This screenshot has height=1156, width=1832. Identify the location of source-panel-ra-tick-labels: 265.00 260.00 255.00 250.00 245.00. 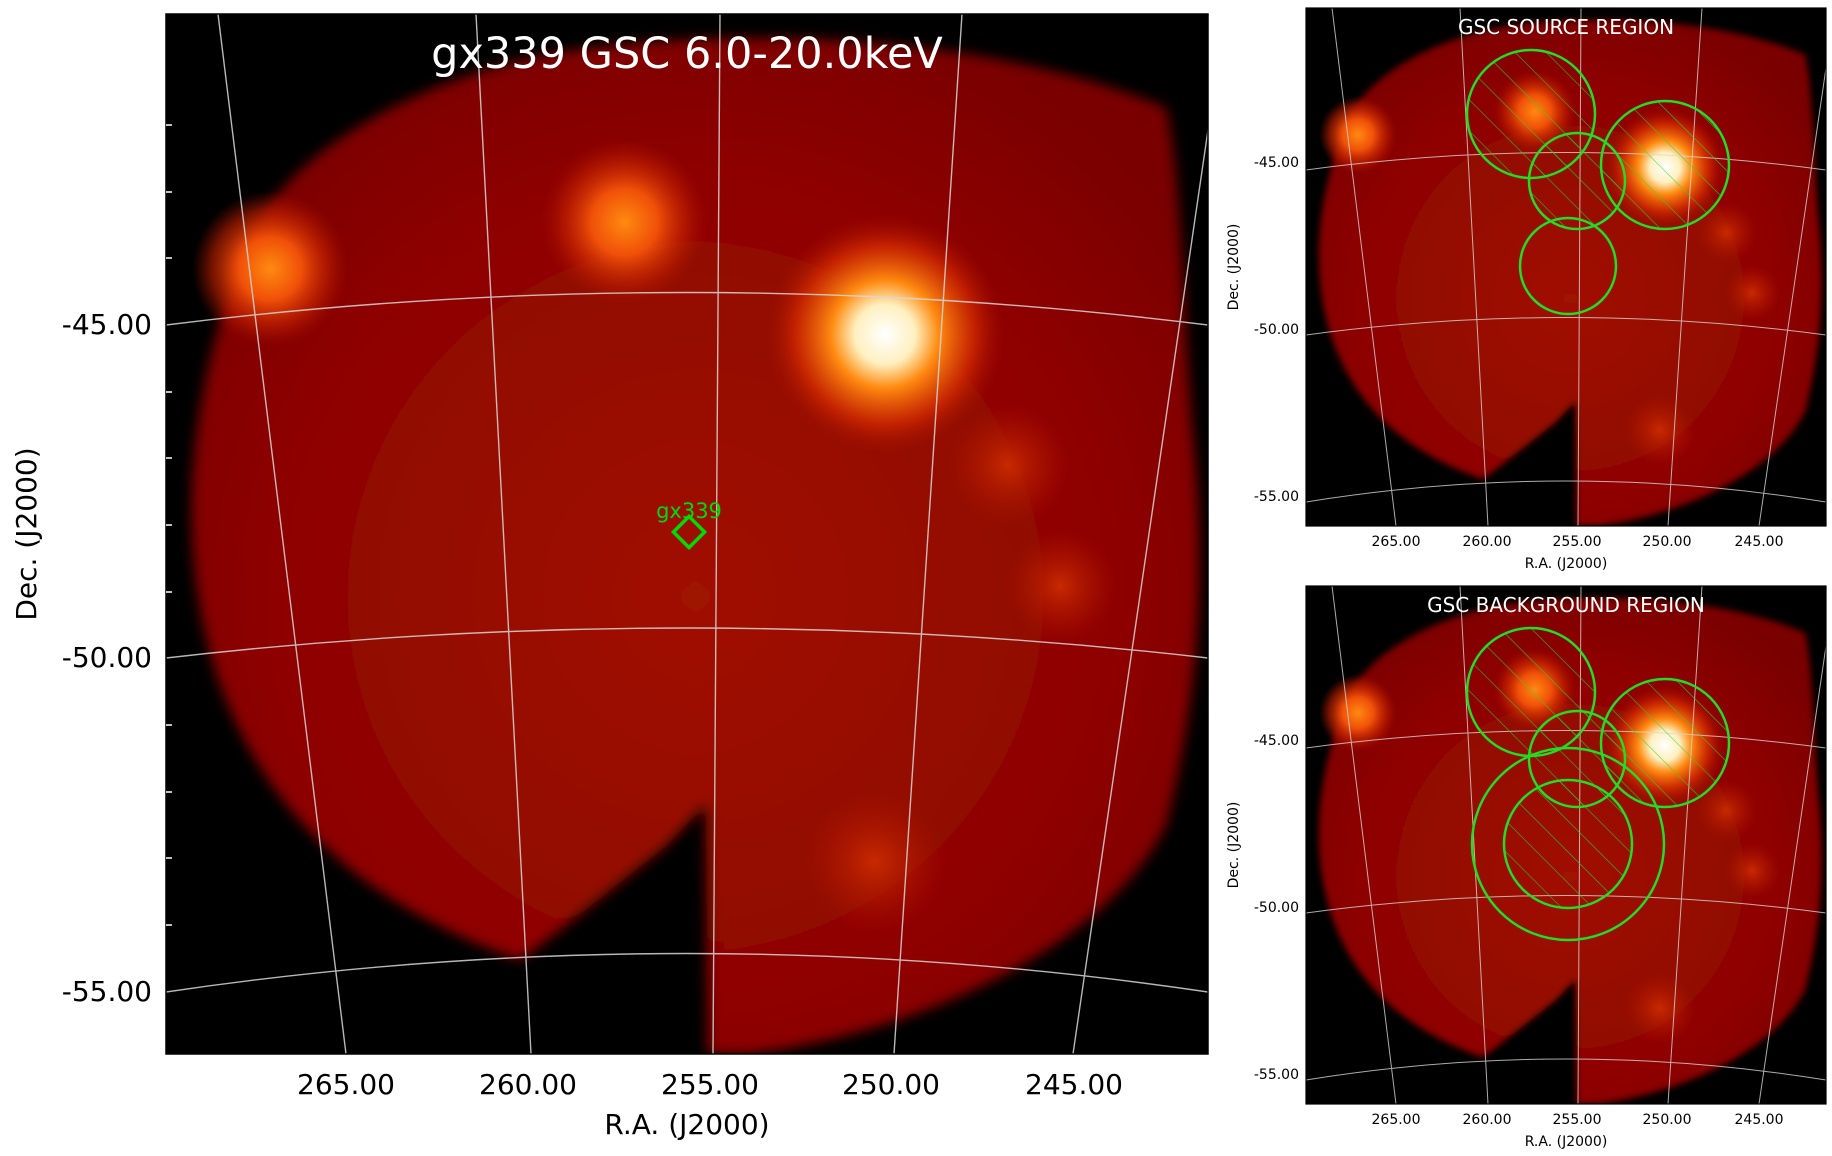
(1578, 542).